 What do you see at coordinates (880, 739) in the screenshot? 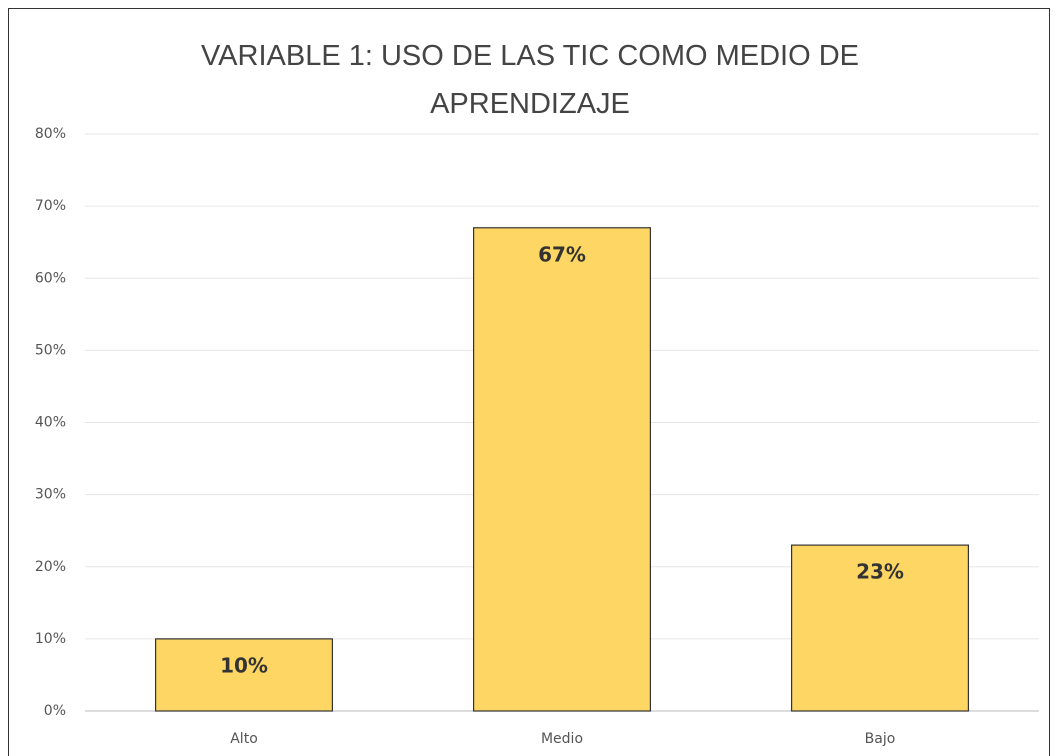
I see `x-tick-label: Bajo` at bounding box center [880, 739].